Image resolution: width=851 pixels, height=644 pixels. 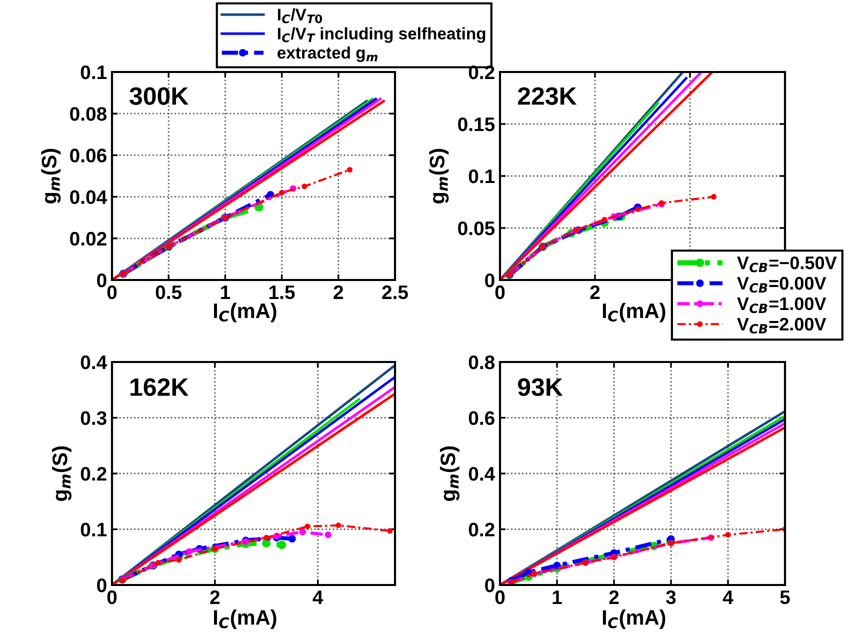 I want to click on y-tick-label: 0.08, so click(x=88, y=114).